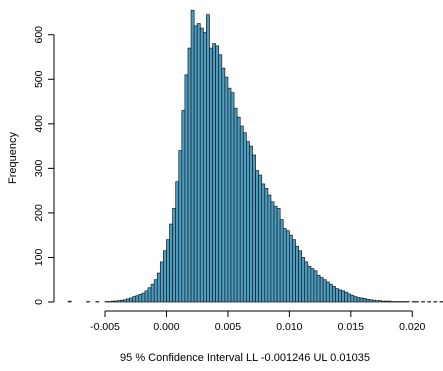 Image resolution: width=443 pixels, height=371 pixels. I want to click on y-tick-label: 100, so click(39, 258).